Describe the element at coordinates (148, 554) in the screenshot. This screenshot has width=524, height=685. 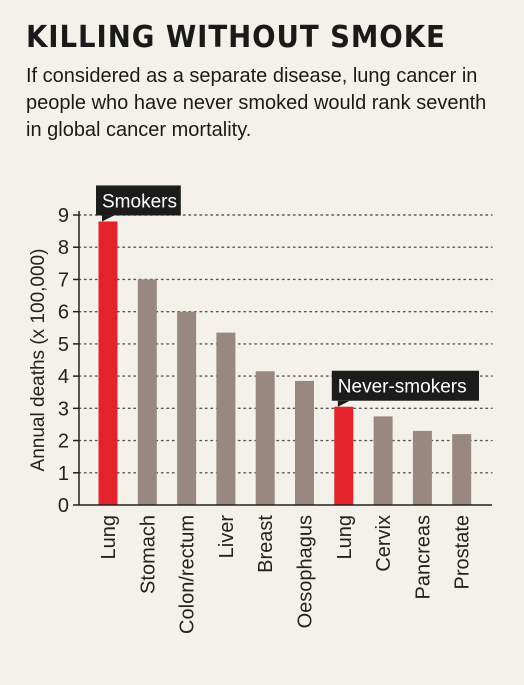
I see `x-tick-label: Stomach` at that location.